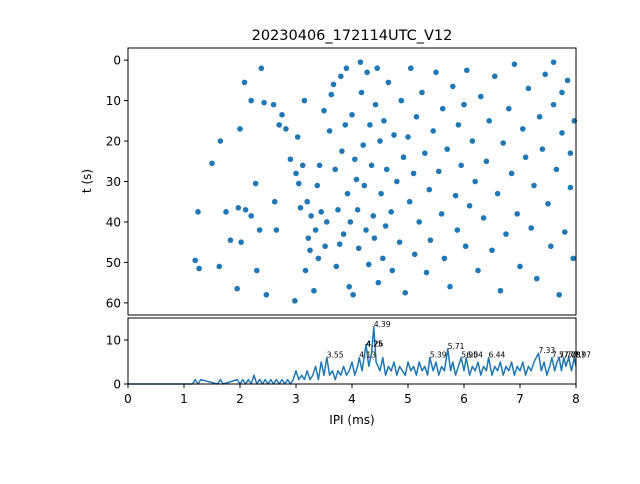 This screenshot has width=640, height=484. Describe the element at coordinates (352, 36) in the screenshot. I see `chart-title: 20230406_172114UTC_V12` at that location.